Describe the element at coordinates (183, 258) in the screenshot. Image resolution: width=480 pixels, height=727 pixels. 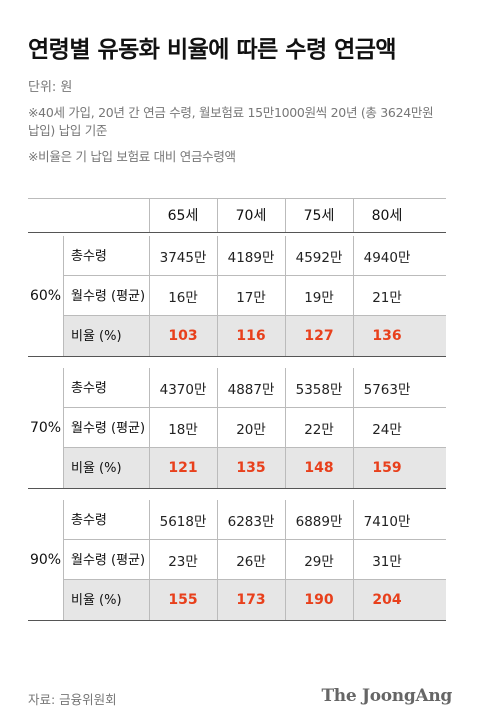
I see `amount-value: 3745만` at that location.